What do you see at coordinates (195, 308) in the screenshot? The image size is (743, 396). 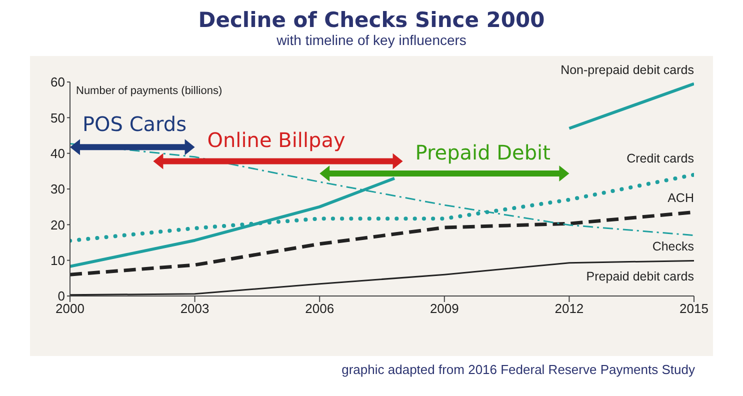 I see `x-tick-label: 2003` at bounding box center [195, 308].